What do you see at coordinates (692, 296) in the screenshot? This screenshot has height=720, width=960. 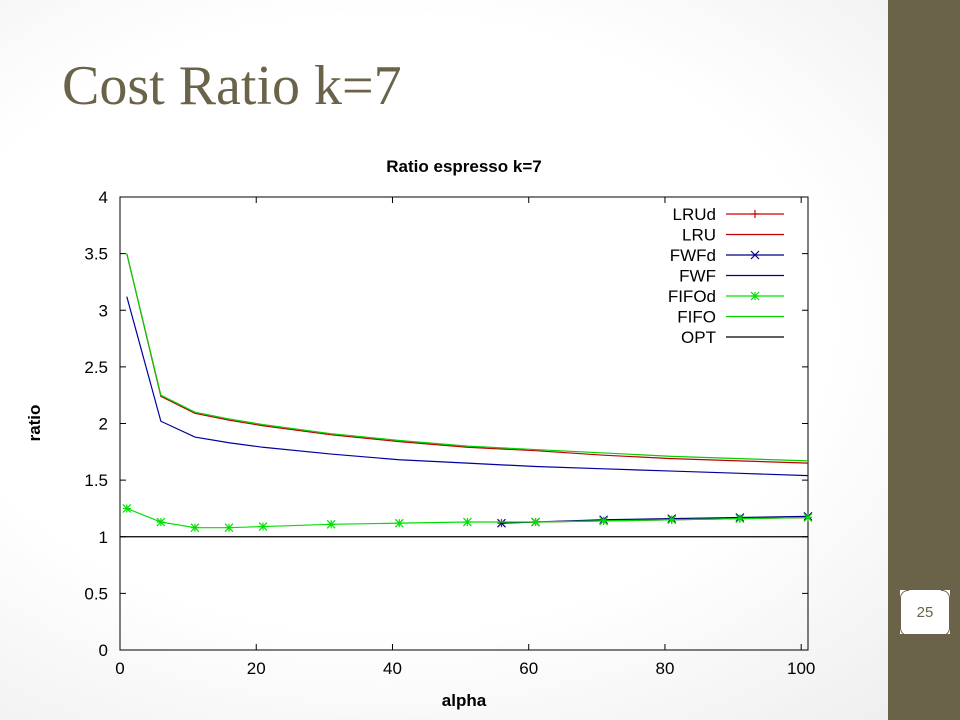 I see `legend-label-fifod: FIFOd` at bounding box center [692, 296].